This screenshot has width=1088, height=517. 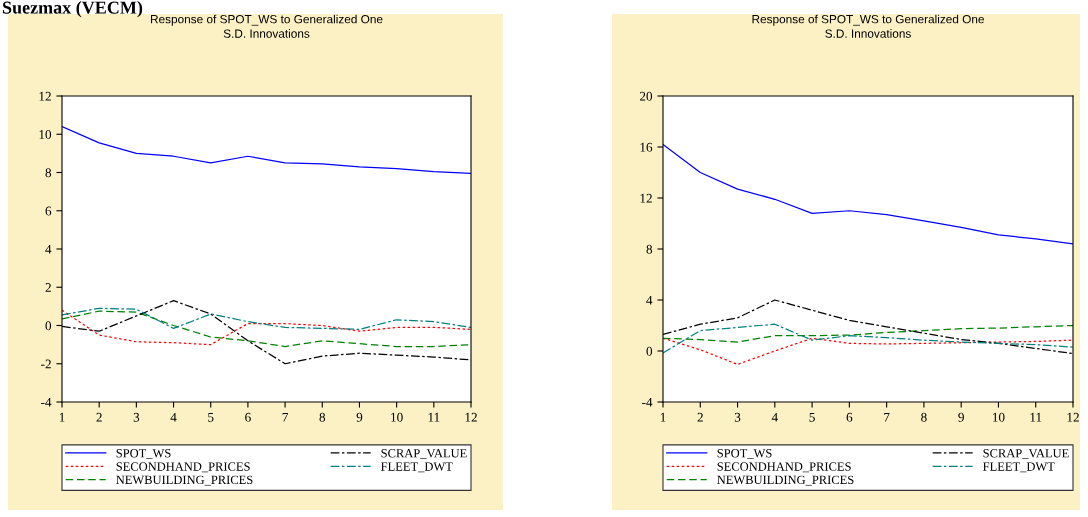 I want to click on y-tick-label: 10, so click(x=45, y=134).